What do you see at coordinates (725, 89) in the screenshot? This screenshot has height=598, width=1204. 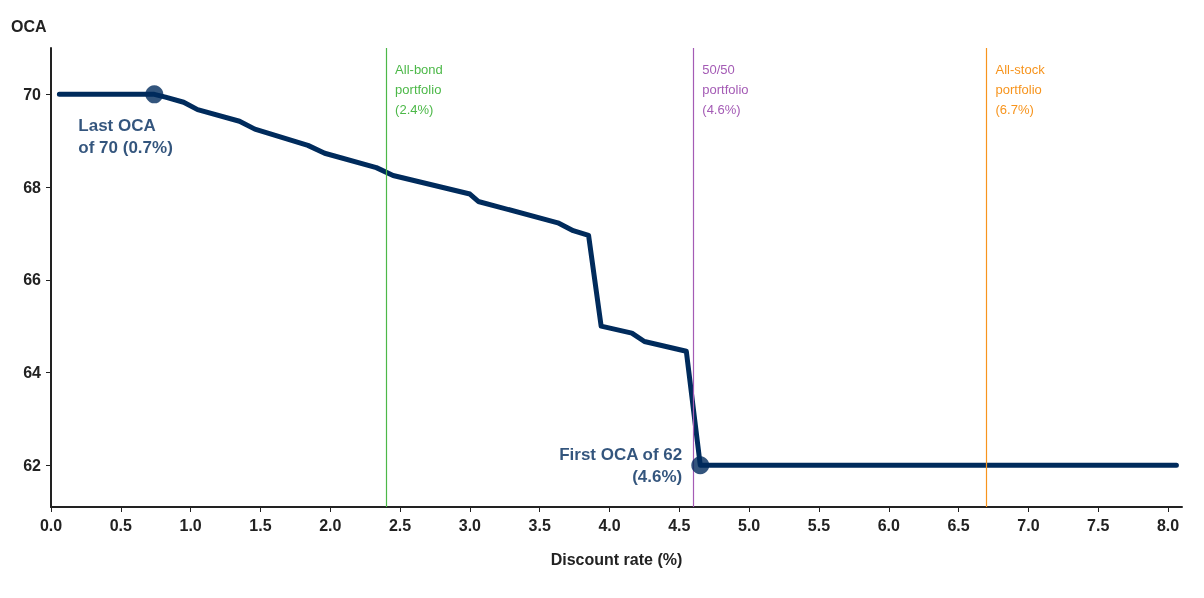 I see `ref-line-label: 50/50 portfolio (4.6%)` at bounding box center [725, 89].